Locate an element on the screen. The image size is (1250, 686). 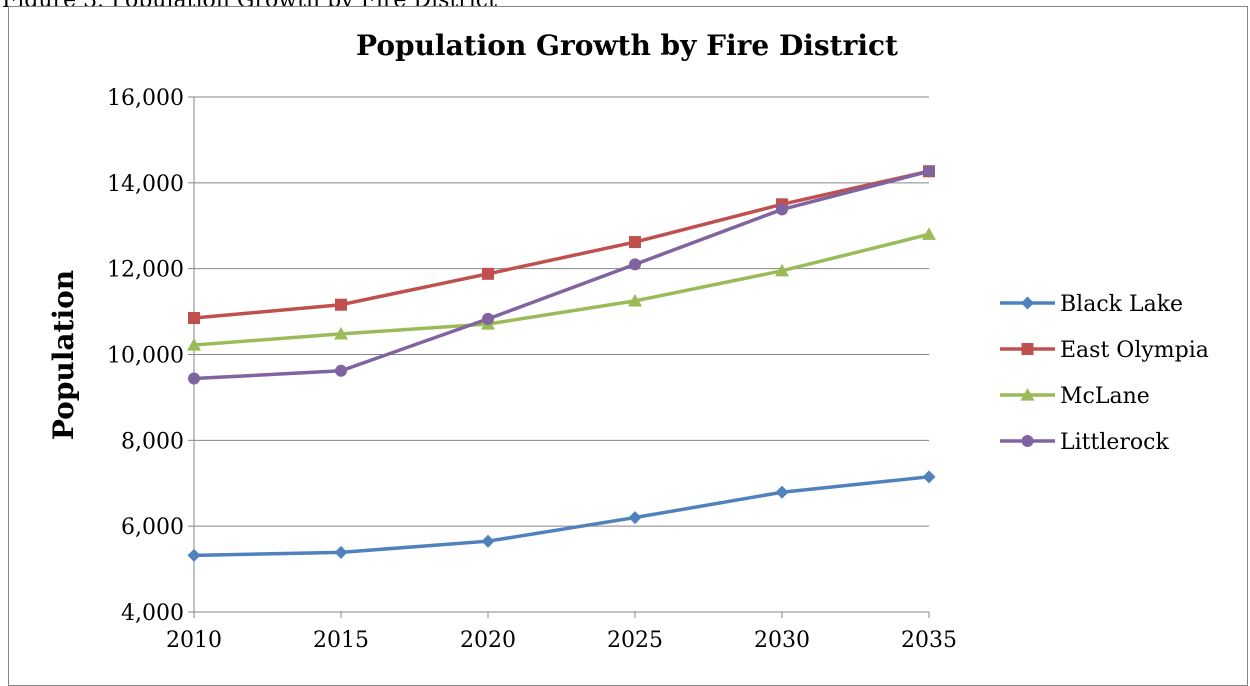
y-tick-label: 16,000 is located at coordinates (145, 98).